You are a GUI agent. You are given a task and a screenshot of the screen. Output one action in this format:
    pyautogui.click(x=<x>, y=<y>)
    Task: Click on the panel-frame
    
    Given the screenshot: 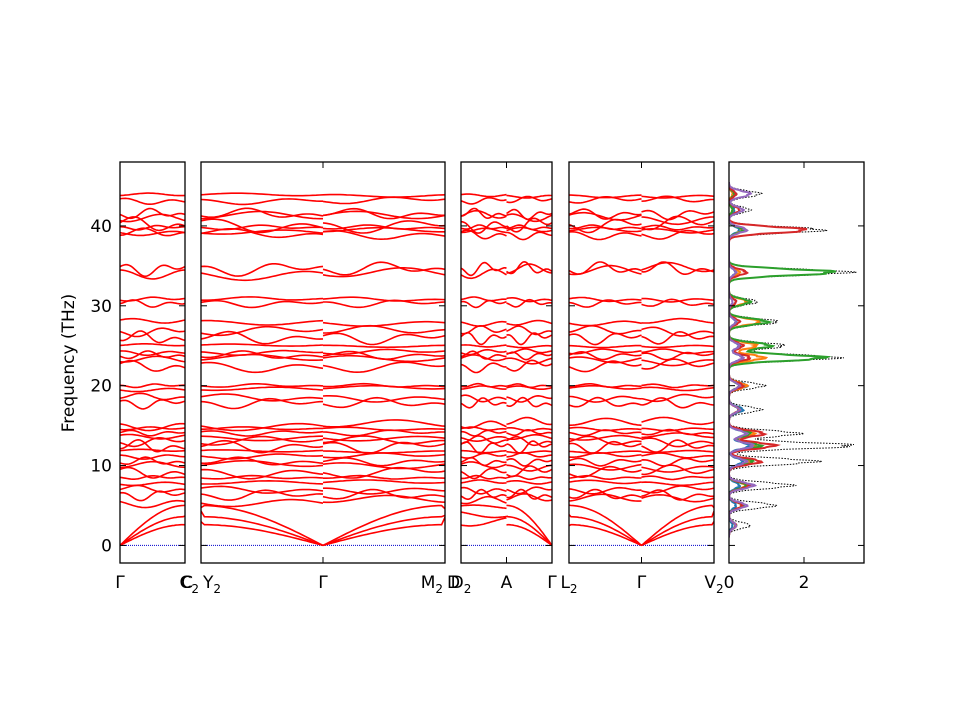 What is the action you would take?
    pyautogui.click(x=152, y=362)
    